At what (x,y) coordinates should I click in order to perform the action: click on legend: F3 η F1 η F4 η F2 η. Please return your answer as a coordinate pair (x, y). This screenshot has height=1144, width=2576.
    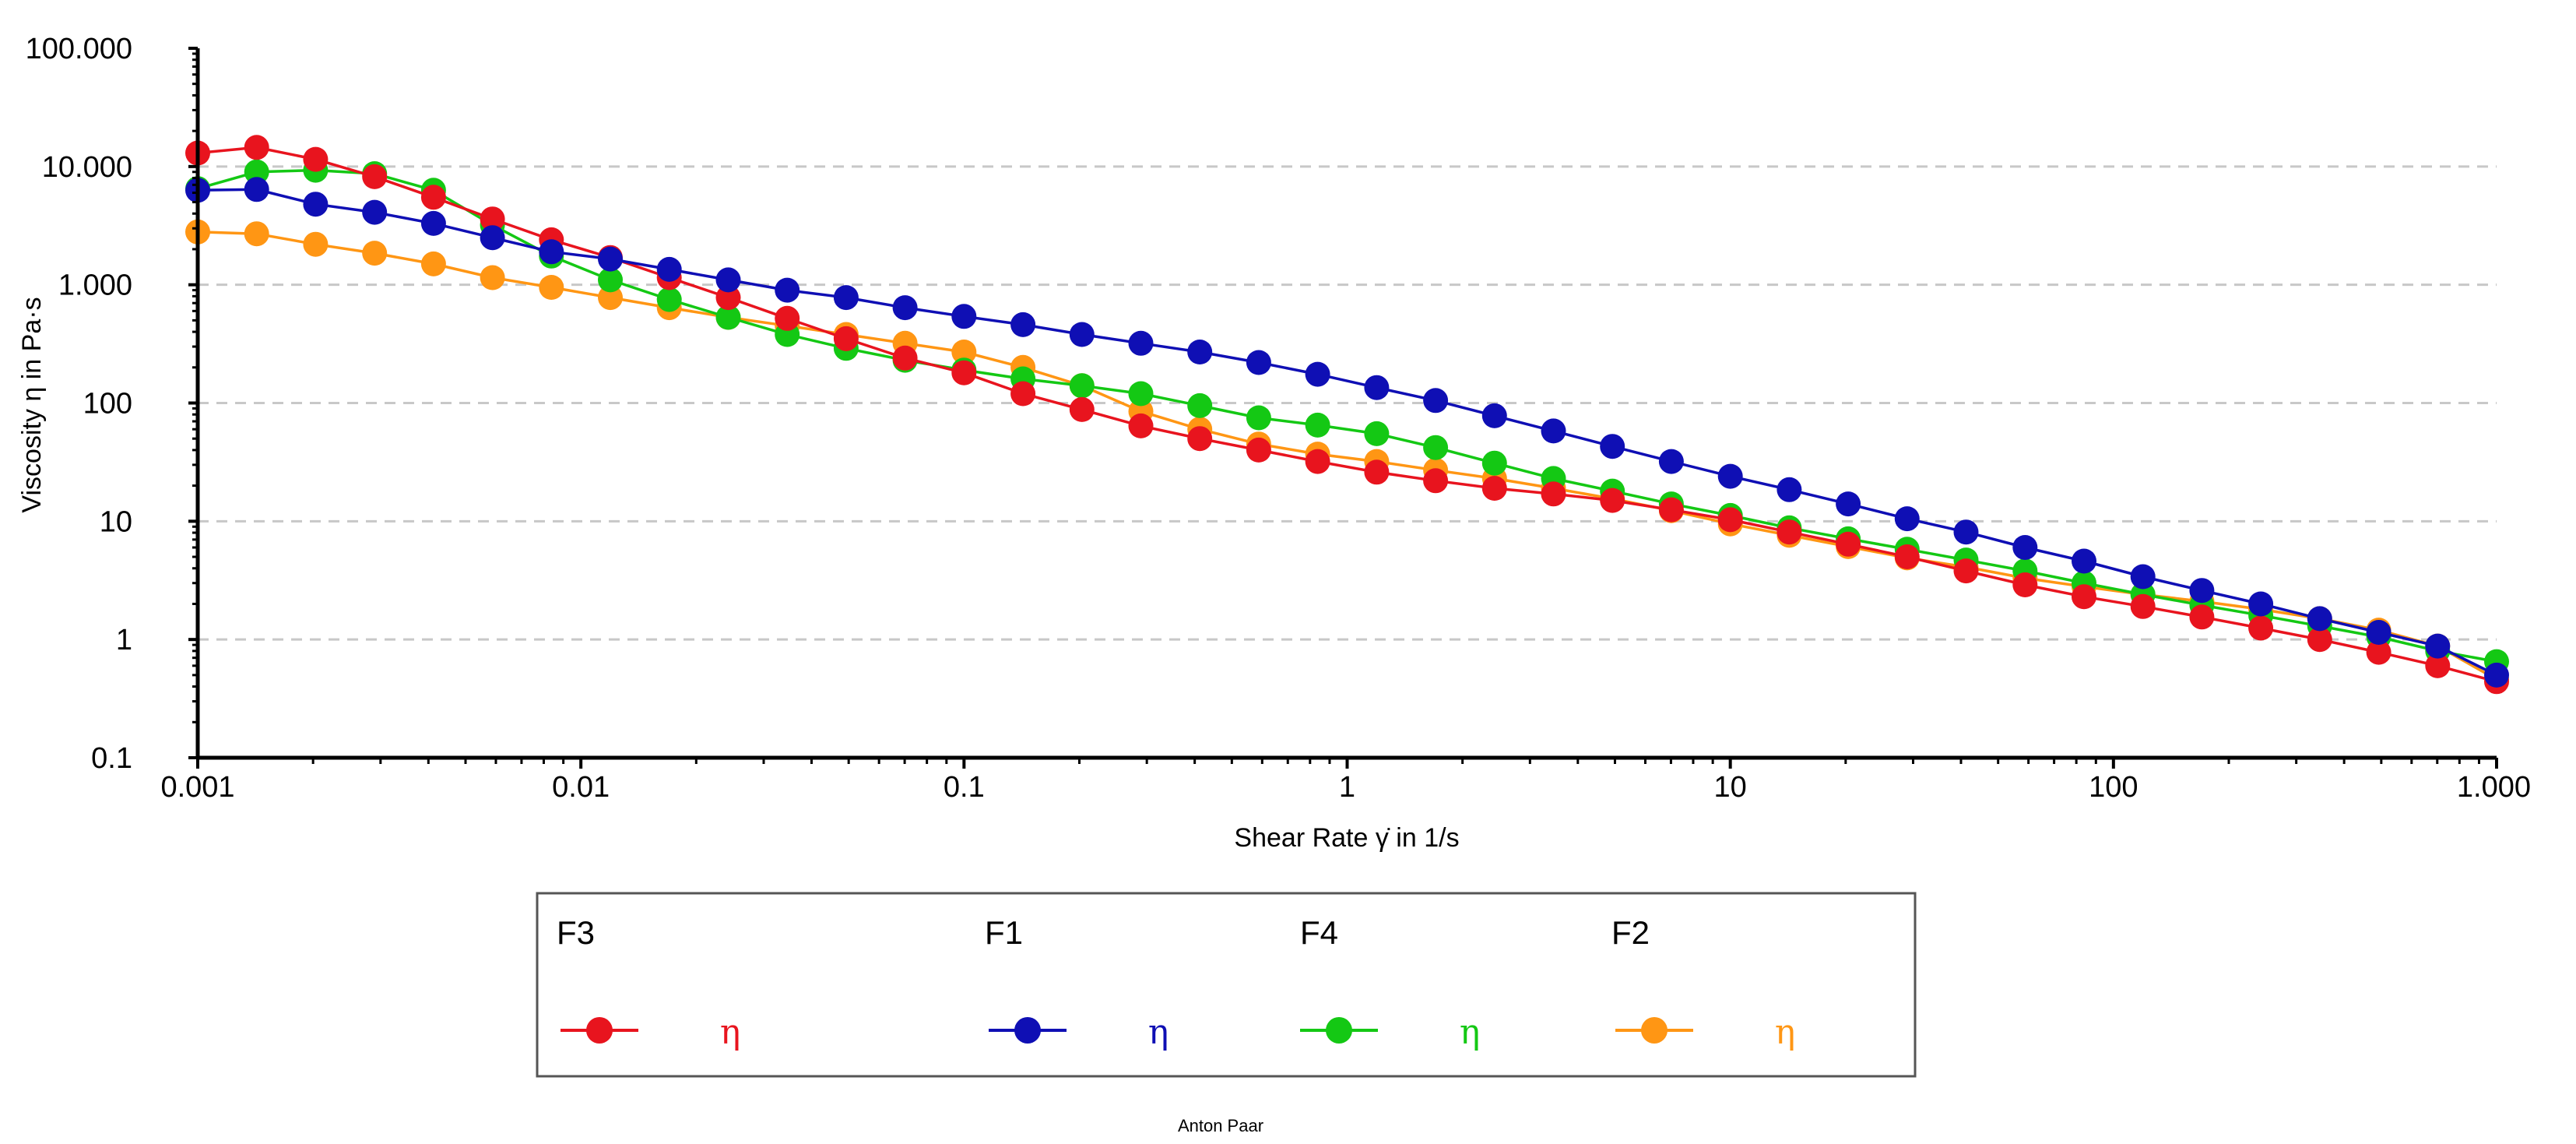
    Looking at the image, I should click on (1226, 985).